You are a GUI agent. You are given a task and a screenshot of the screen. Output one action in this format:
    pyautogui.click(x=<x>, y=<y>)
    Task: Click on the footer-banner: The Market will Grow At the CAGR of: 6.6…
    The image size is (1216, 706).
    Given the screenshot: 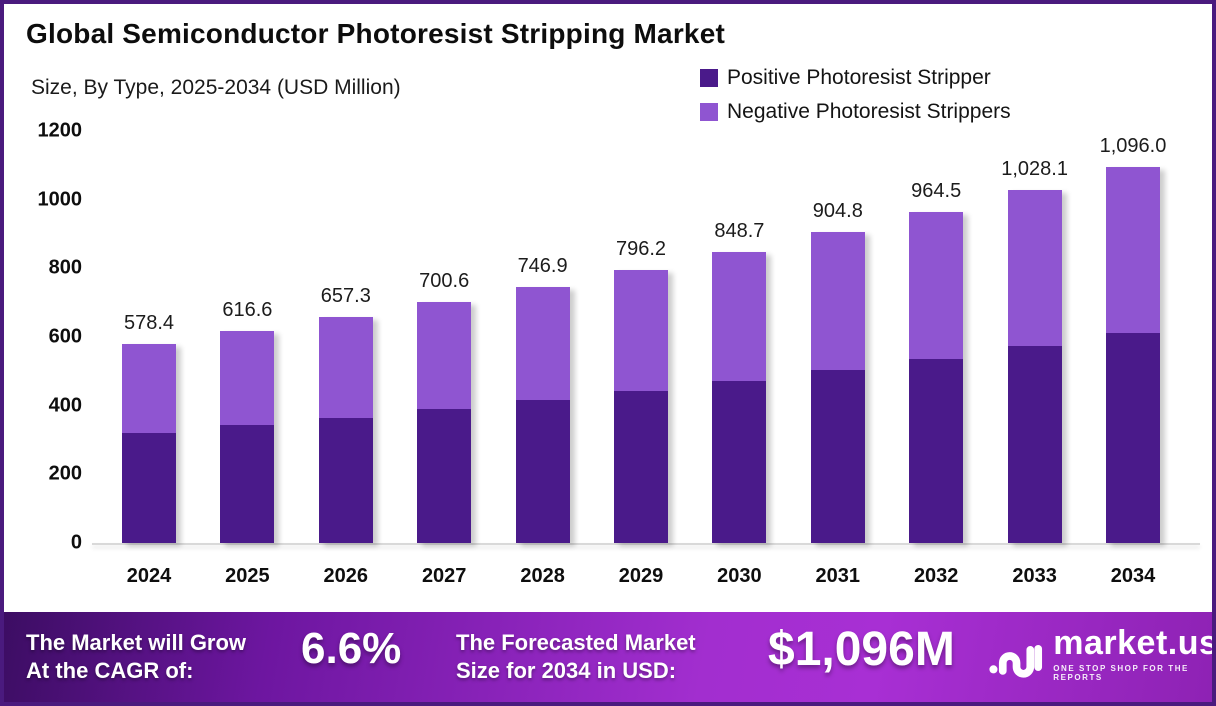 What is the action you would take?
    pyautogui.click(x=608, y=657)
    